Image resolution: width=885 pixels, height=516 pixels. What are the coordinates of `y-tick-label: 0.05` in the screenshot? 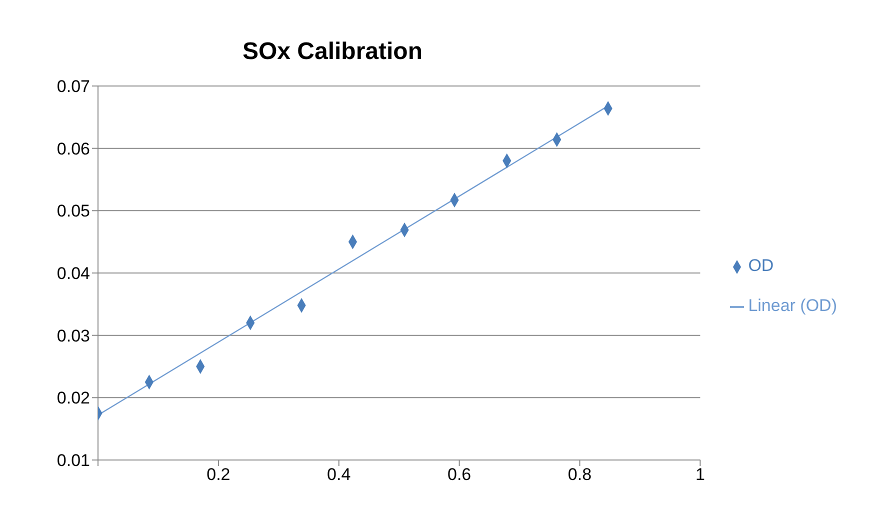 It's located at (73, 211).